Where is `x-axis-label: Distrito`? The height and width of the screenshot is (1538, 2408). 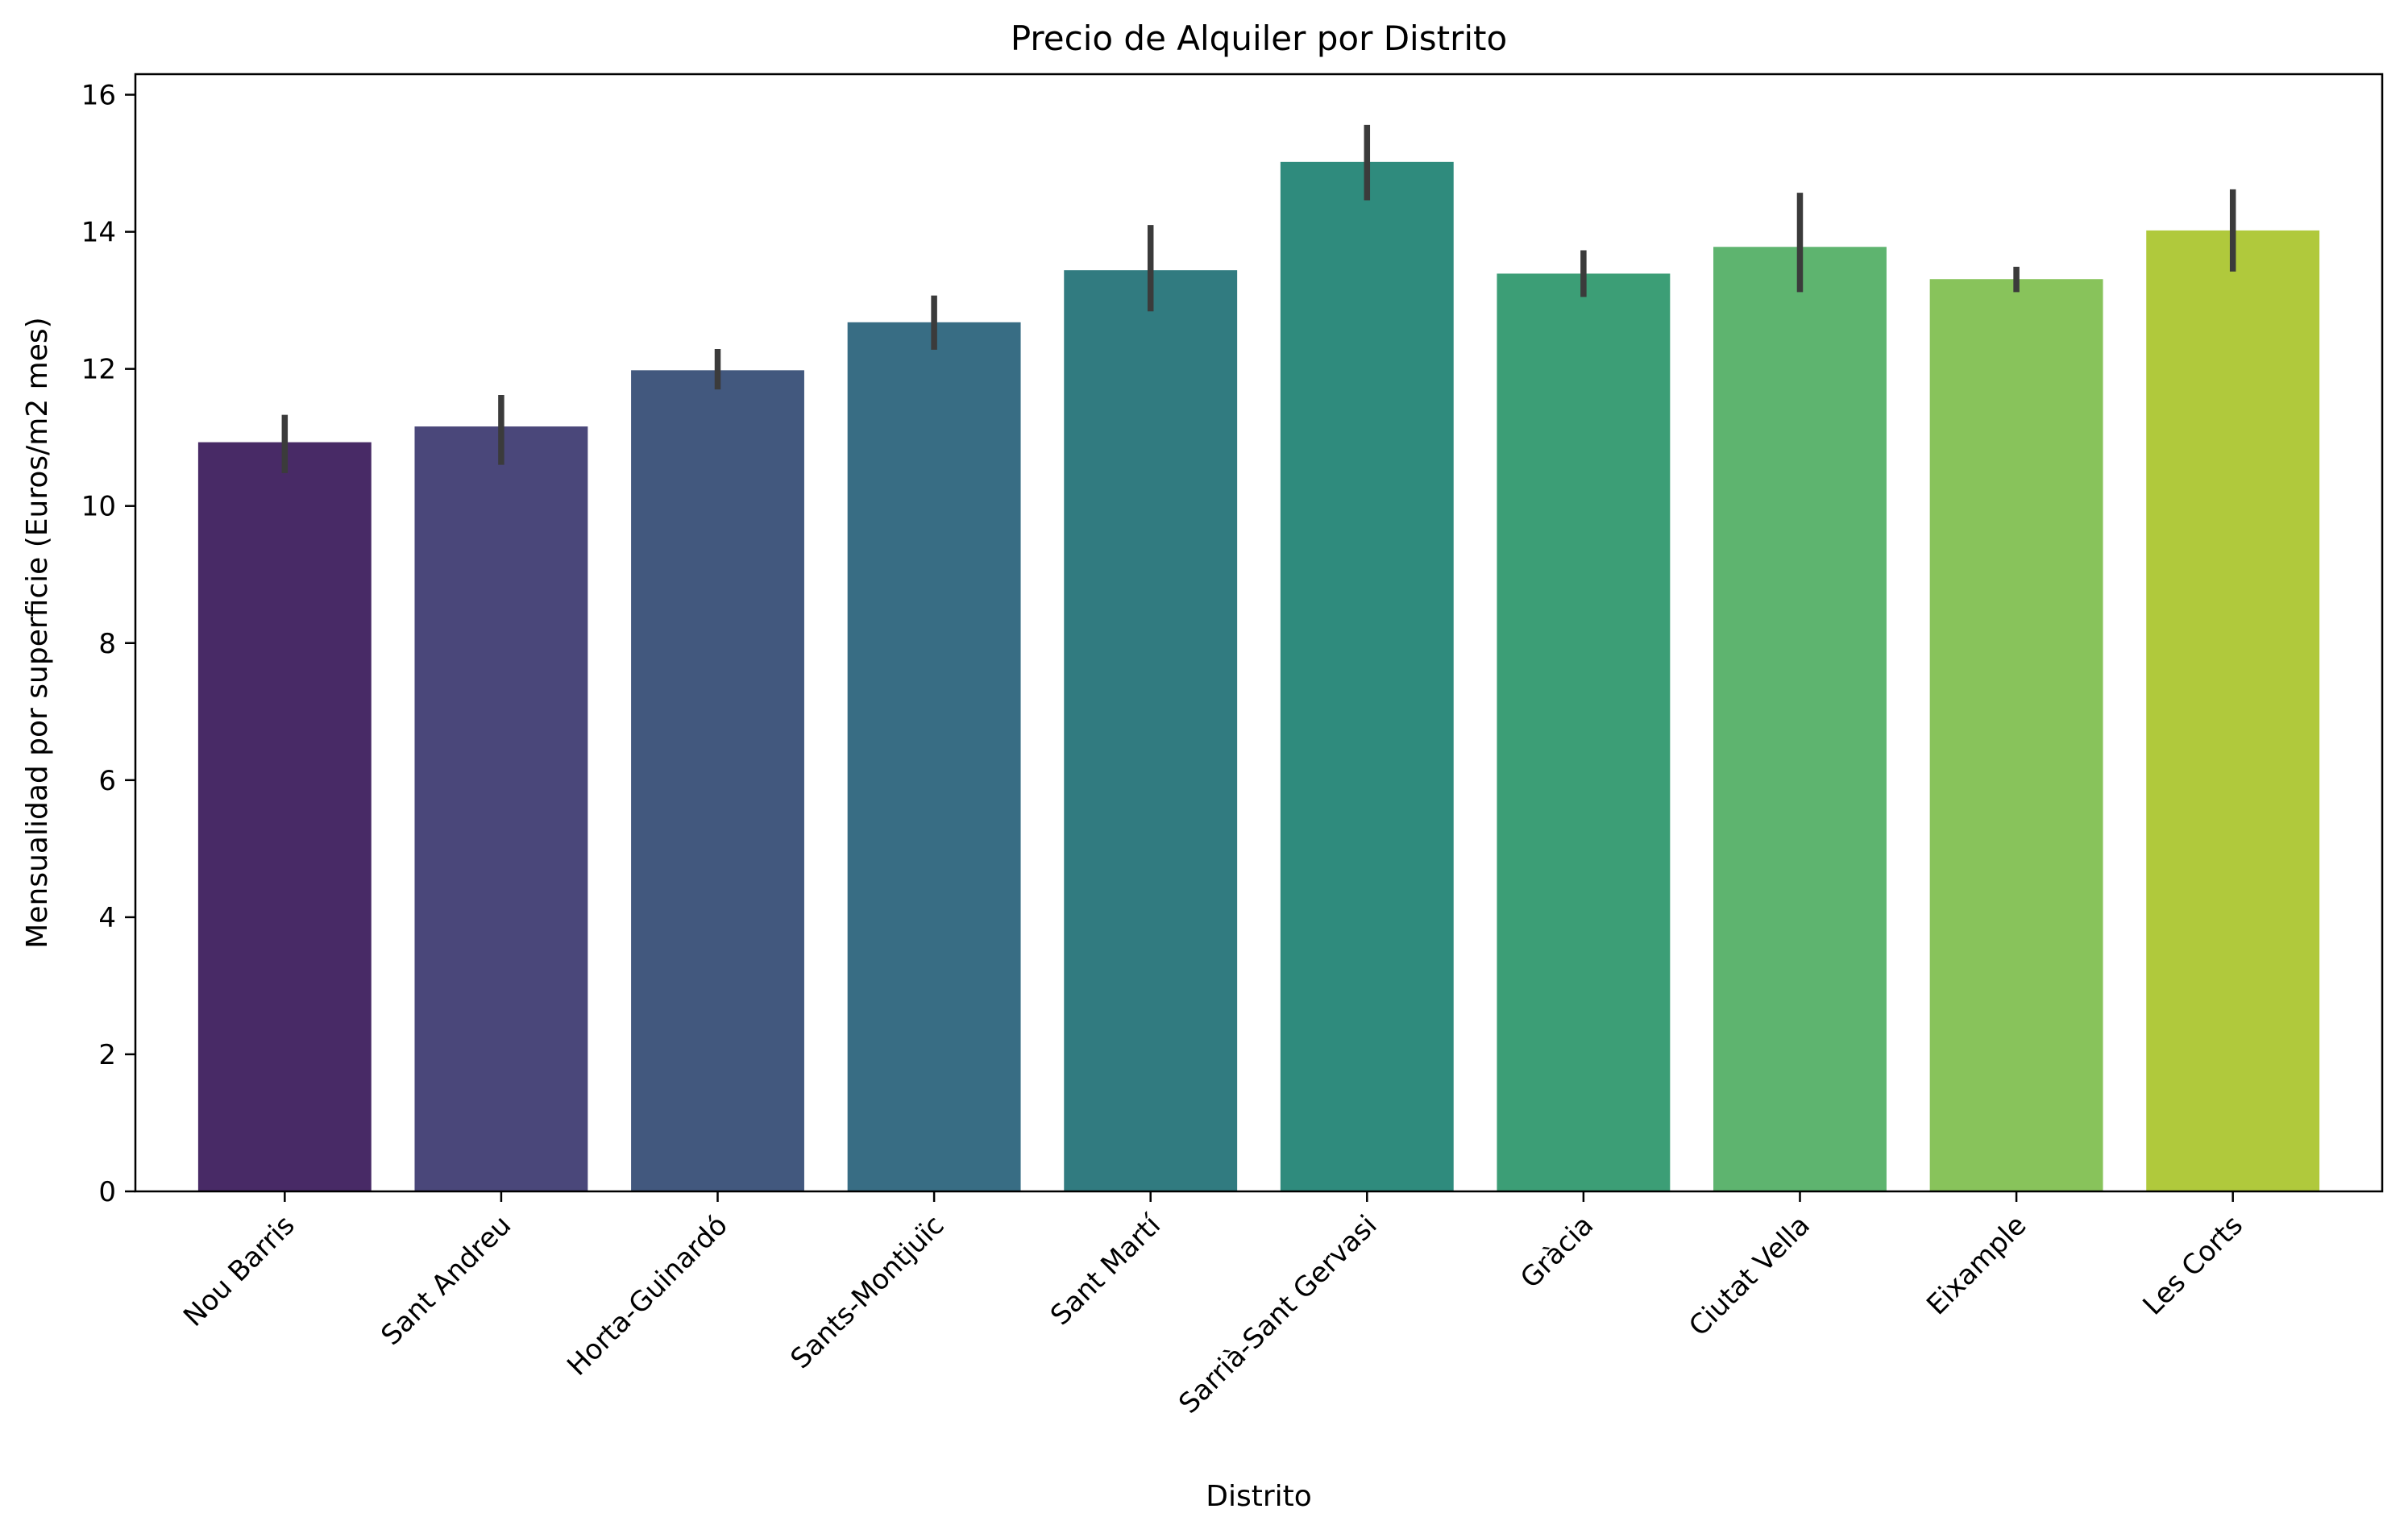 x-axis-label: Distrito is located at coordinates (1259, 1496).